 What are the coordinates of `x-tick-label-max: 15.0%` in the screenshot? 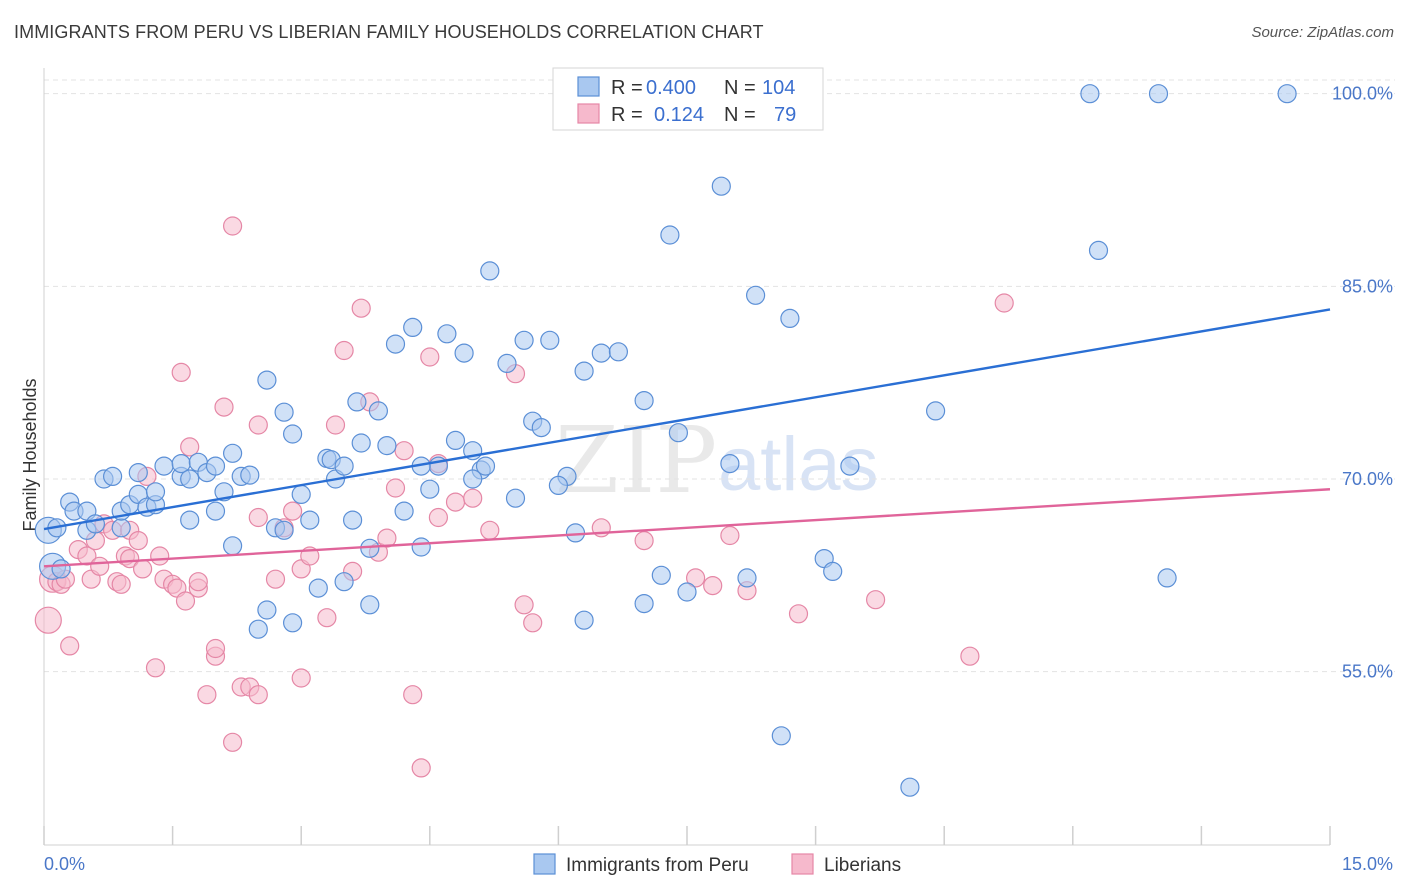 It's located at (1367, 864).